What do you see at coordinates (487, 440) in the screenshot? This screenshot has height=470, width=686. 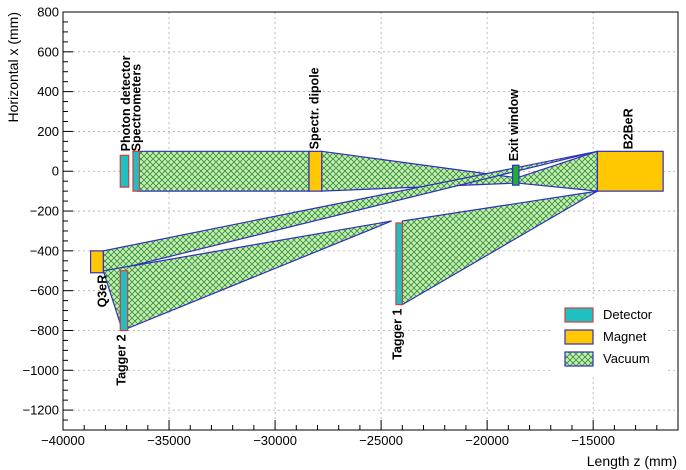 I see `x-tick-label: −20000` at bounding box center [487, 440].